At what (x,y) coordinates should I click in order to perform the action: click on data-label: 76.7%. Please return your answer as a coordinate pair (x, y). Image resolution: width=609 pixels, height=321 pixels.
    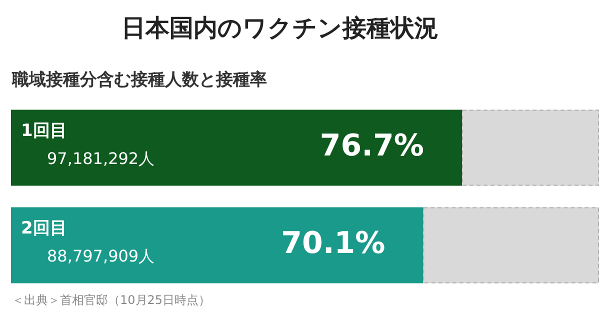
    Looking at the image, I should click on (372, 146).